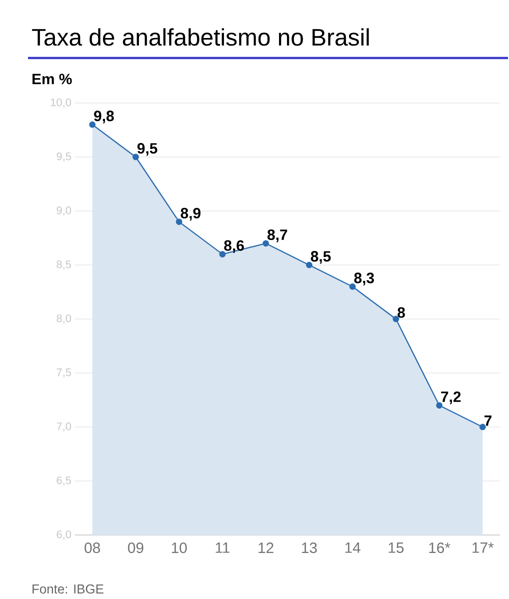  Describe the element at coordinates (136, 548) in the screenshot. I see `x-tick-label: 09` at that location.